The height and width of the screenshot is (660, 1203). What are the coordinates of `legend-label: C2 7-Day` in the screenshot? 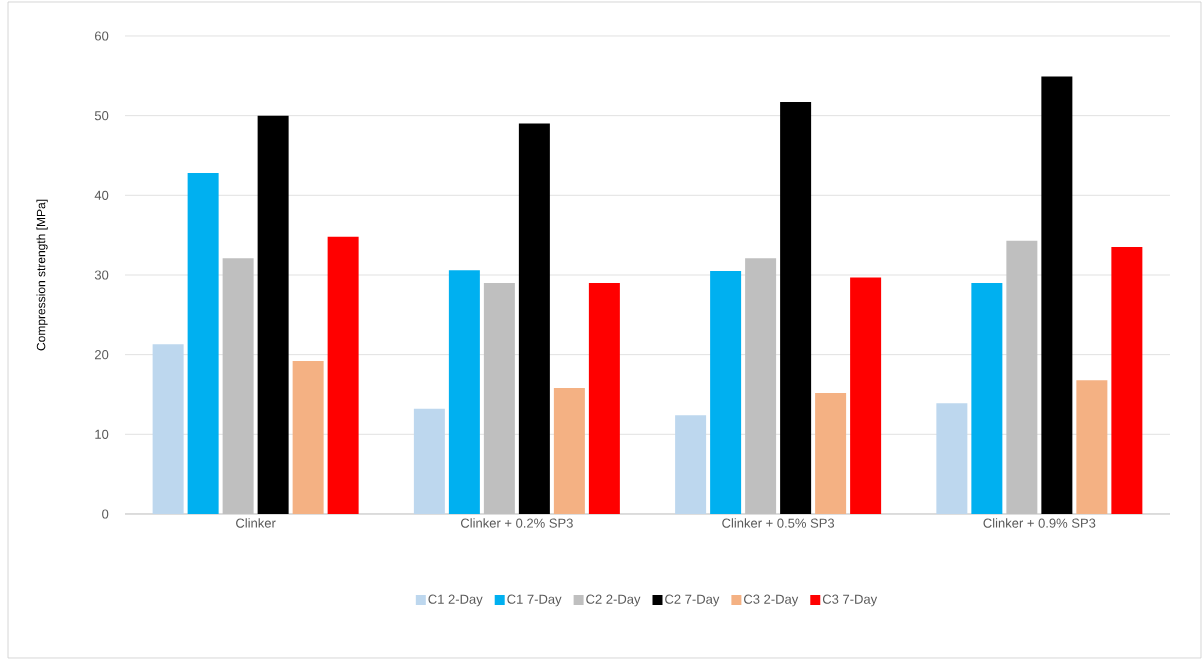 It's located at (692, 600).